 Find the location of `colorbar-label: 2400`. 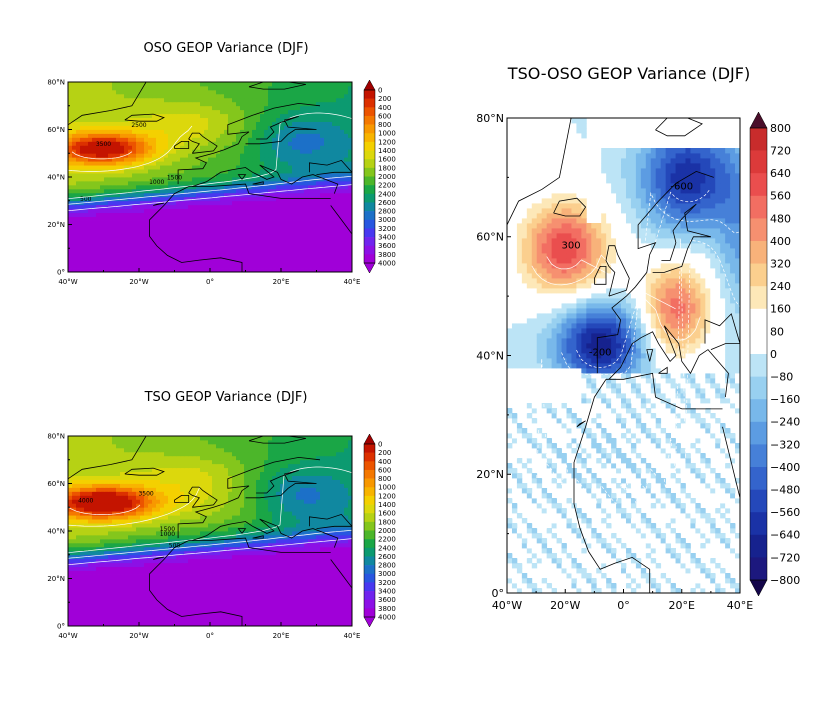

colorbar-label: 2400 is located at coordinates (387, 194).